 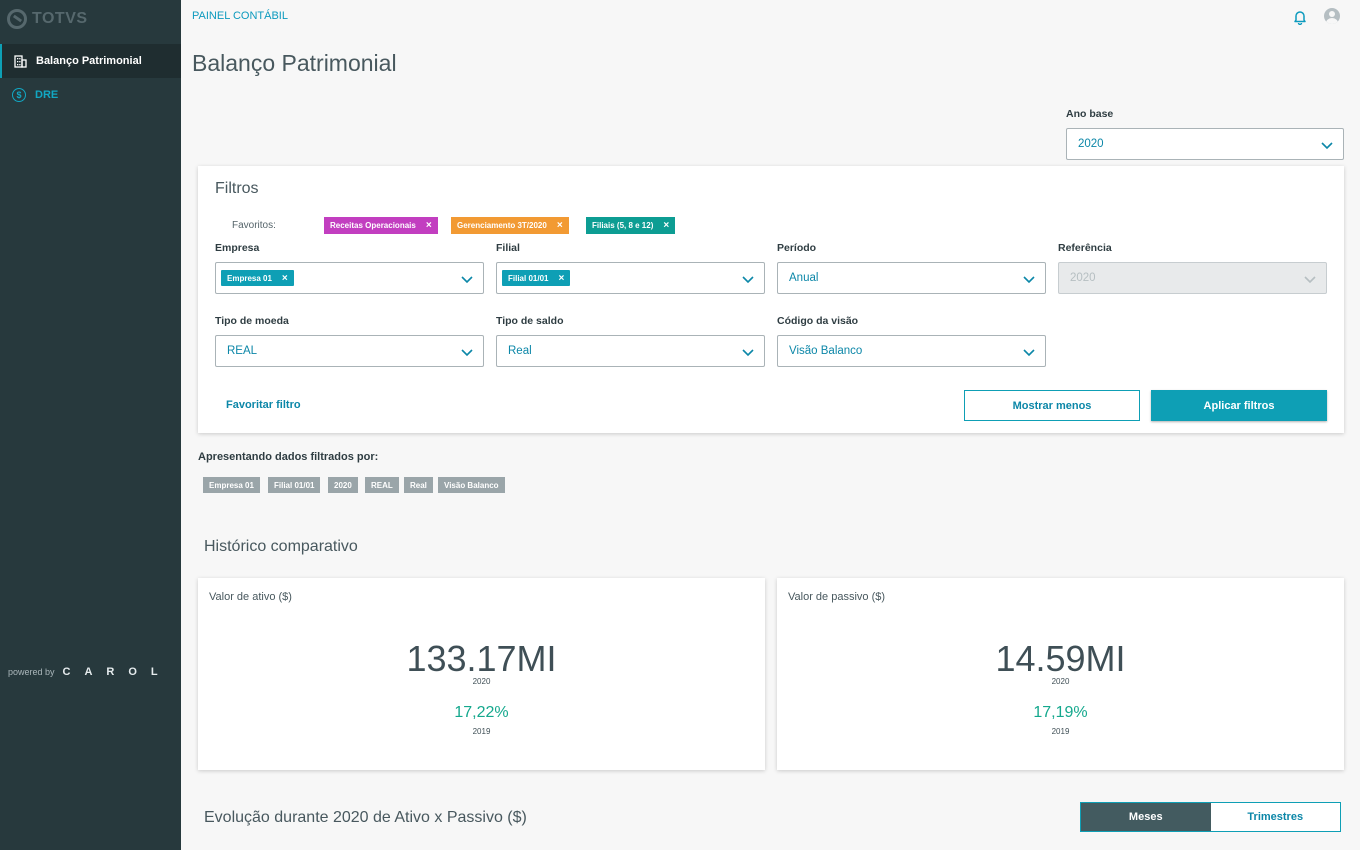 I want to click on passivo-label: Valor de passivo ($), so click(x=837, y=597).